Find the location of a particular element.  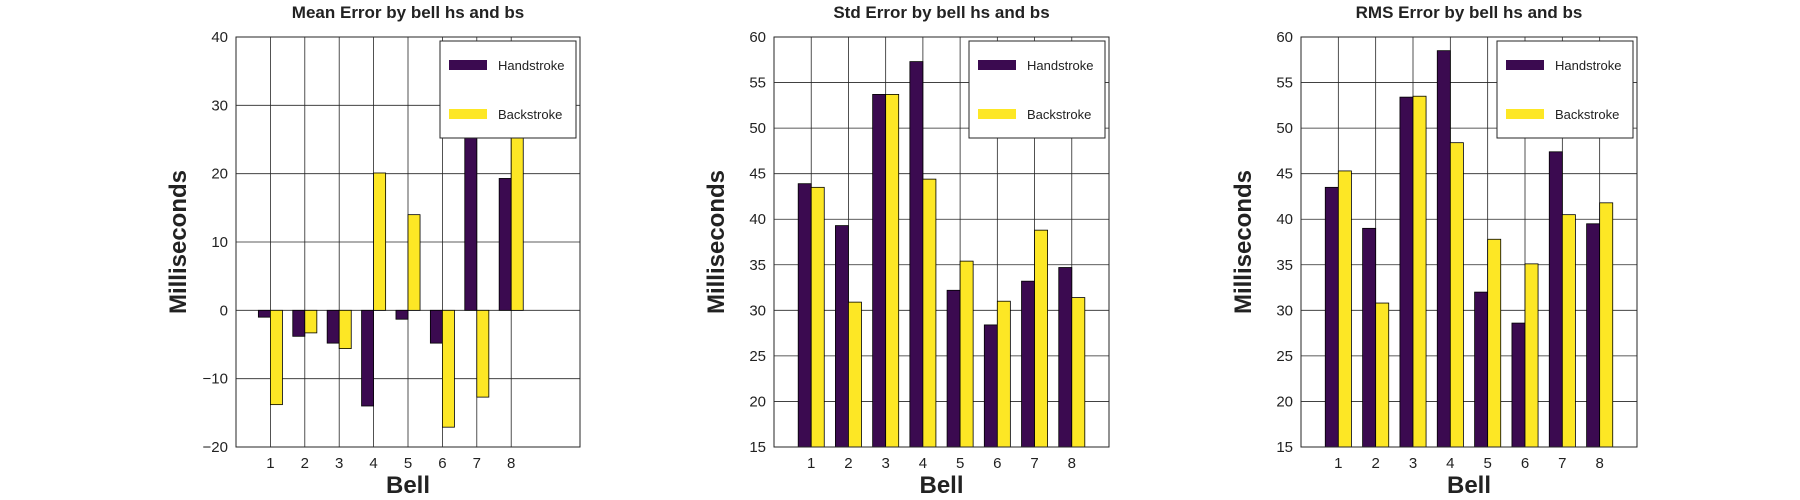

chart-title: RMS Error by bell hs and bs is located at coordinates (1469, 12).